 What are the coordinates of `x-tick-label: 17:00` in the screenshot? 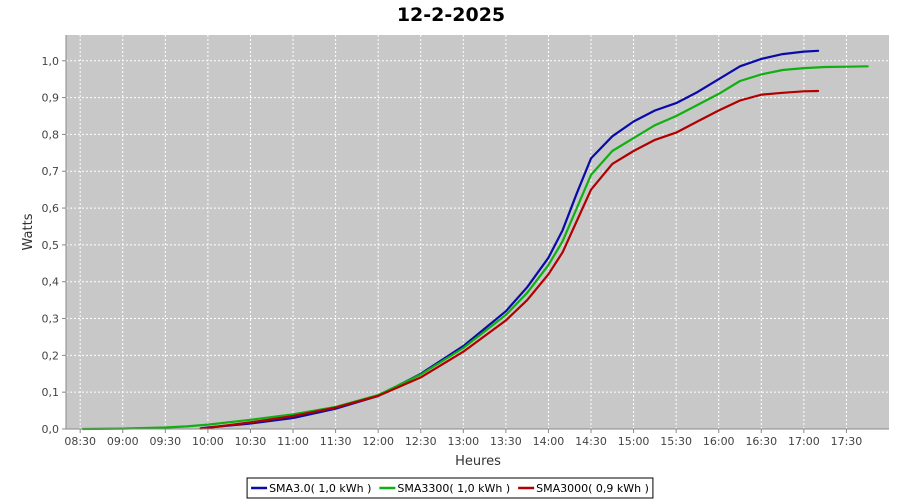 It's located at (804, 441).